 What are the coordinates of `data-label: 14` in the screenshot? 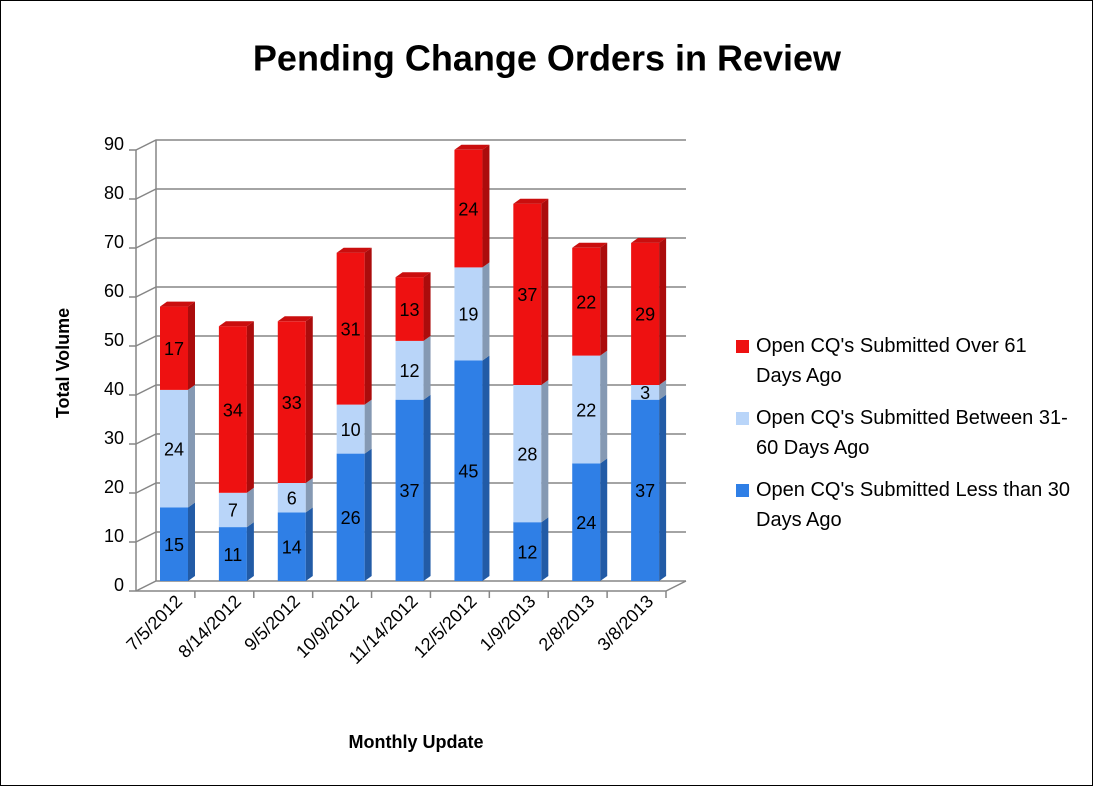 It's located at (292, 547).